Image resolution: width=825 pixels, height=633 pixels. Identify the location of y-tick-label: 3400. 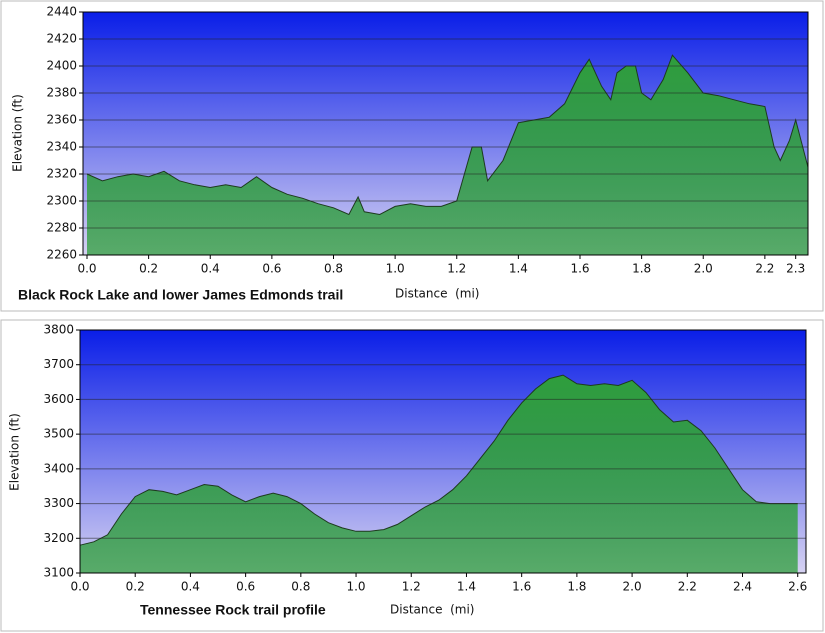
(58, 468).